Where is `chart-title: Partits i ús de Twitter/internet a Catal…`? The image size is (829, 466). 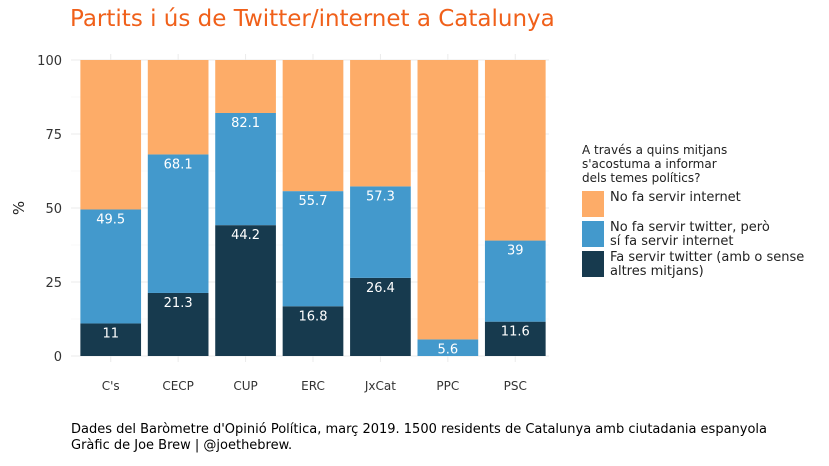
chart-title: Partits i ús de Twitter/internet a Catal… is located at coordinates (312, 19).